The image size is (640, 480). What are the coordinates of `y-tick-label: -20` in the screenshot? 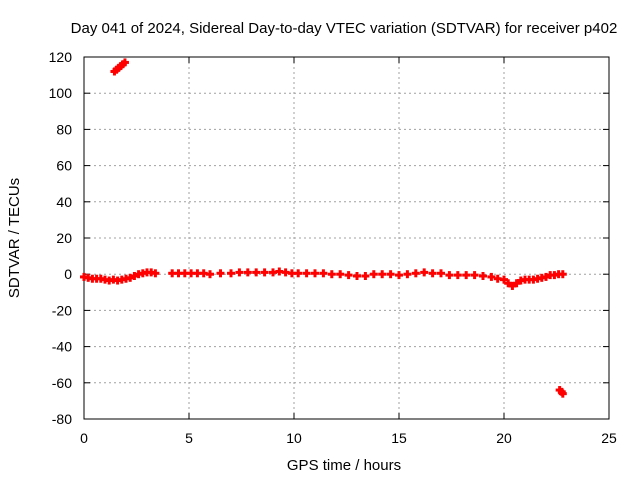 It's located at (62, 310).